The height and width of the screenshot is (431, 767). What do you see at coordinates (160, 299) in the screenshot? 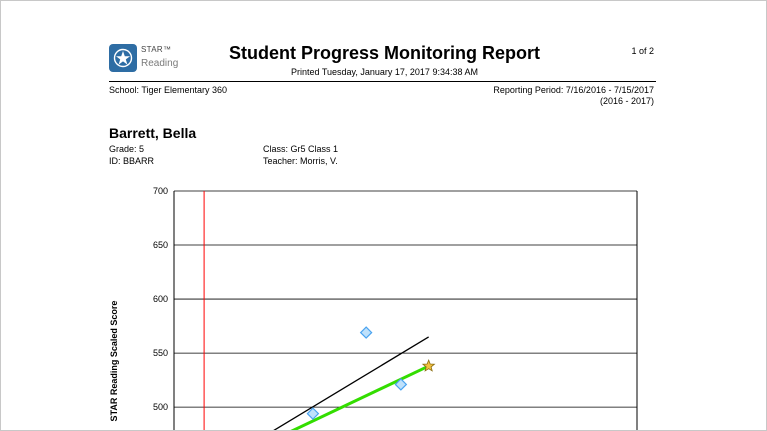
I see `y-tick-label: 600` at bounding box center [160, 299].